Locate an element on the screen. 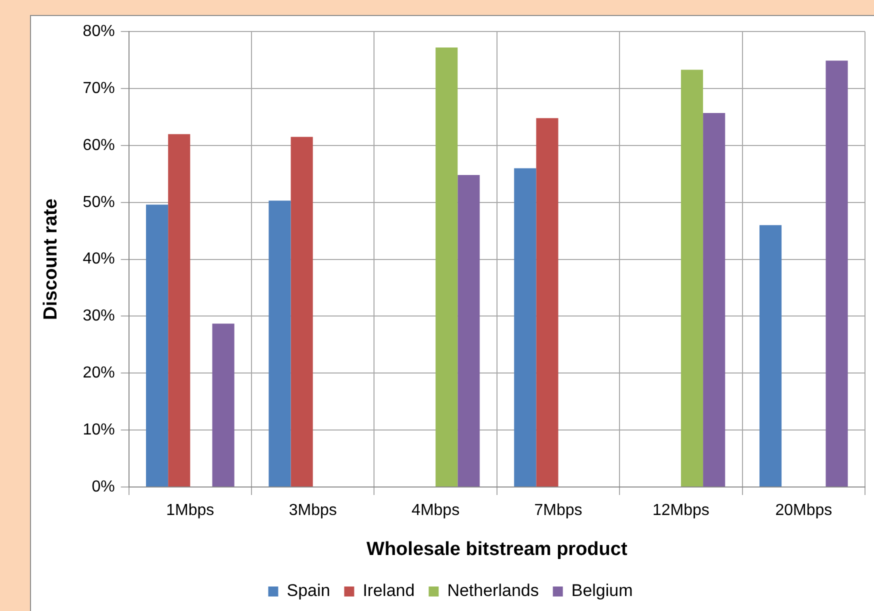  y-tick-label: 80% is located at coordinates (98, 31).